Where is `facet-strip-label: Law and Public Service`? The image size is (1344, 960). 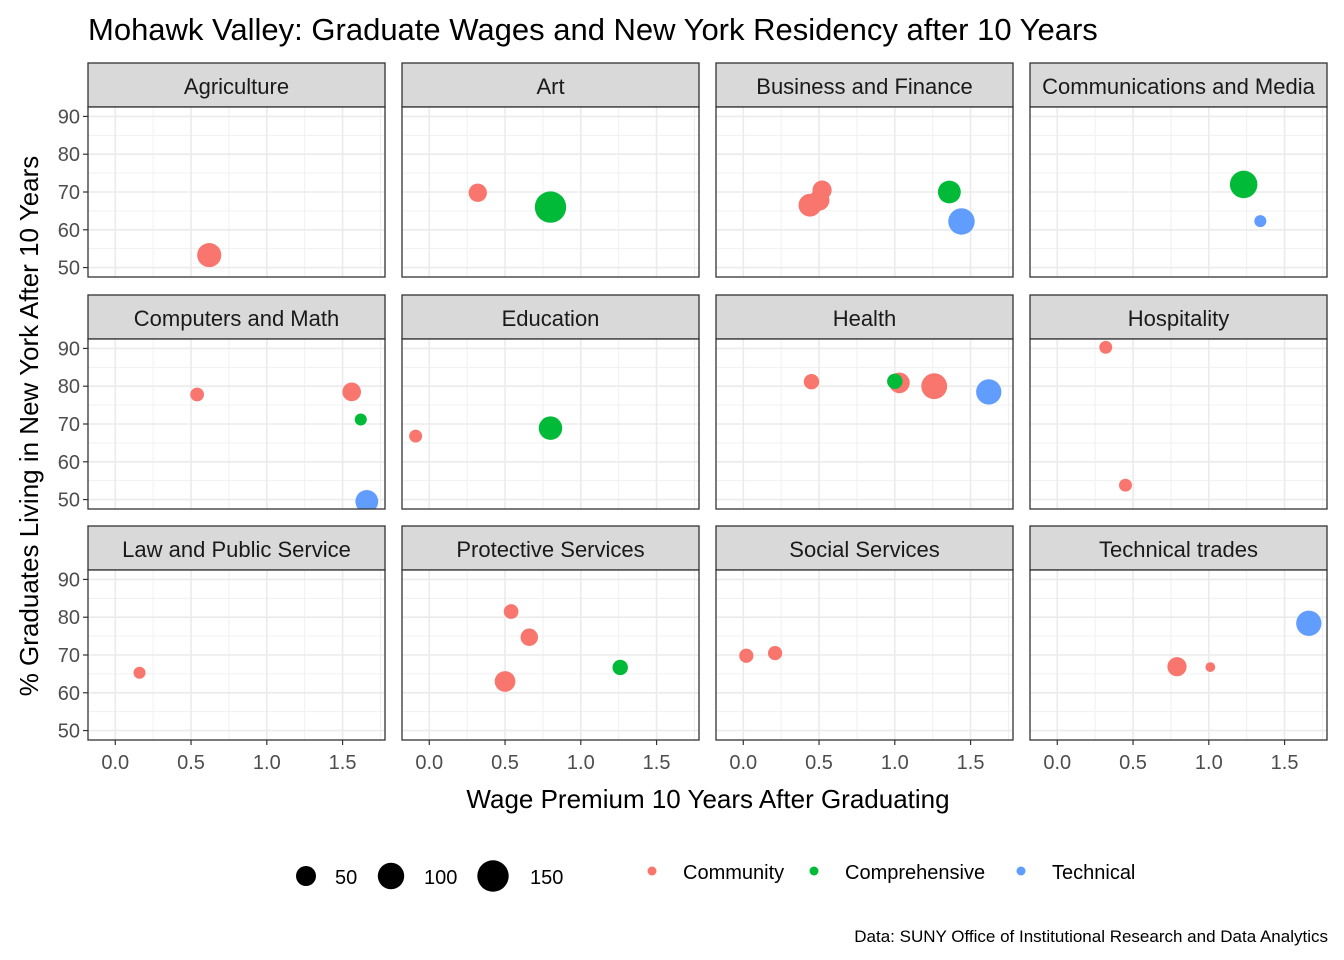
facet-strip-label: Law and Public Service is located at coordinates (236, 549).